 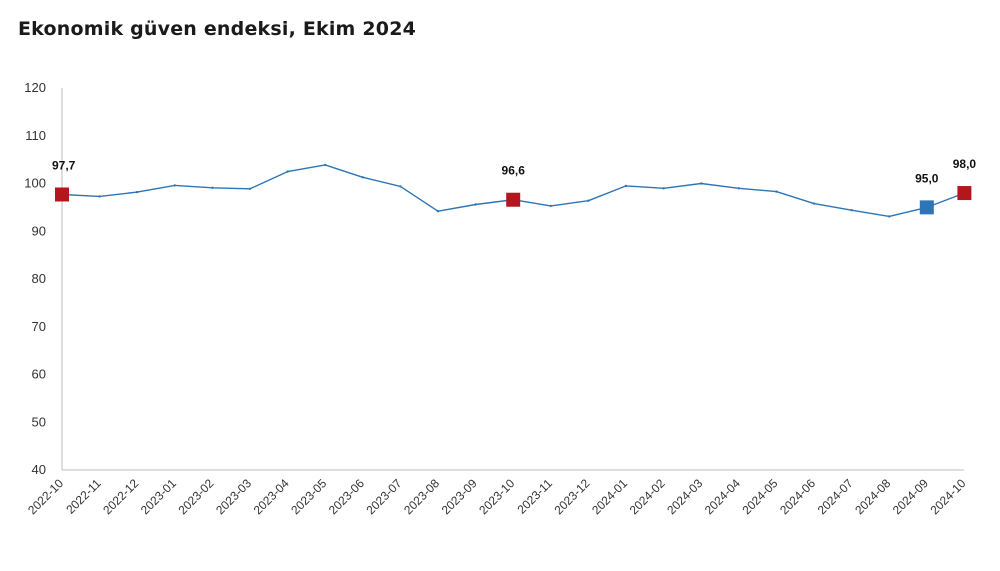 I want to click on y-tick-label: 110, so click(x=35, y=135).